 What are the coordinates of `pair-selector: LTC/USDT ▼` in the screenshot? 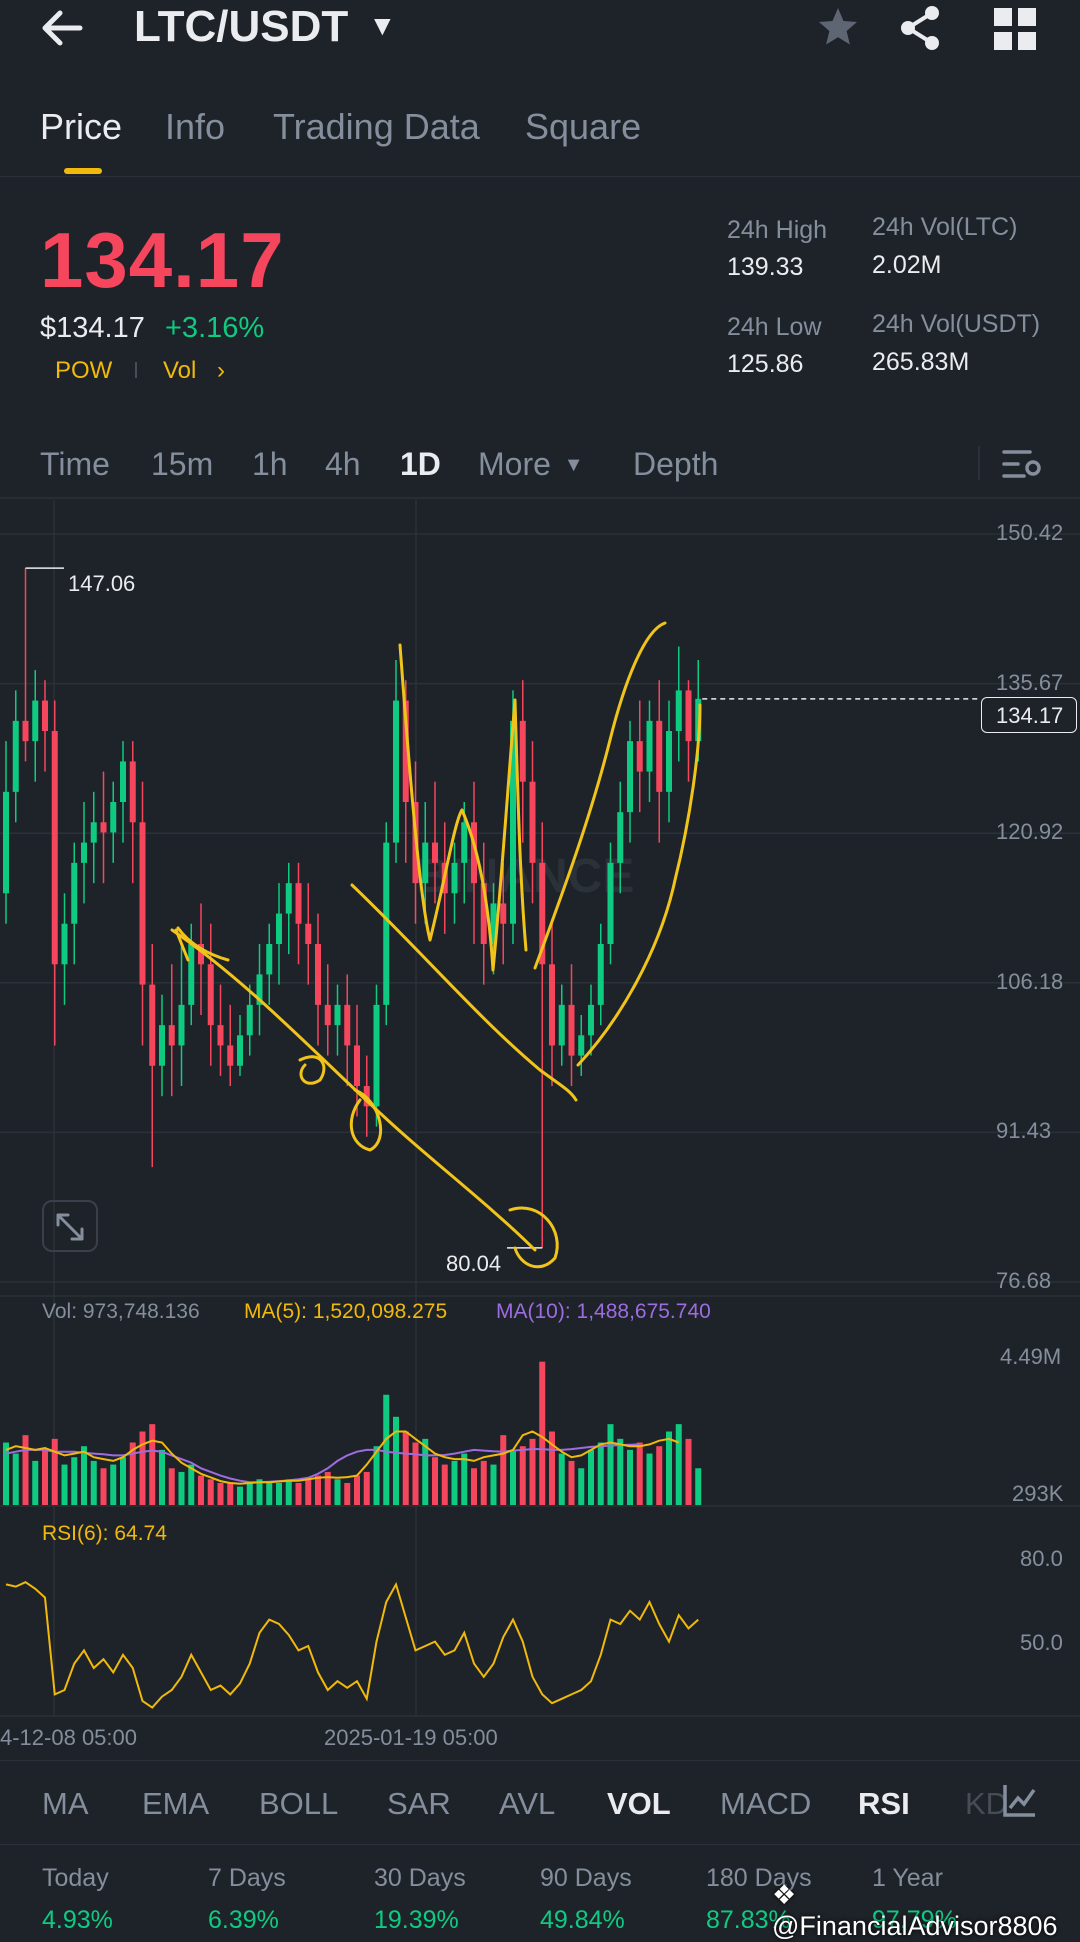 It's located at (265, 27).